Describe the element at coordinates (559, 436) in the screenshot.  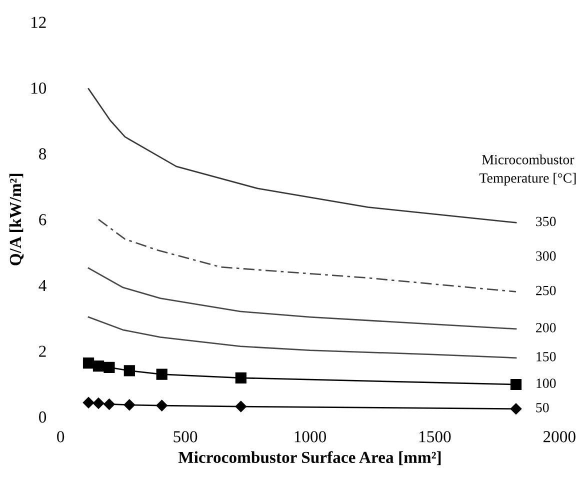
I see `x-tick-label: 2000` at that location.